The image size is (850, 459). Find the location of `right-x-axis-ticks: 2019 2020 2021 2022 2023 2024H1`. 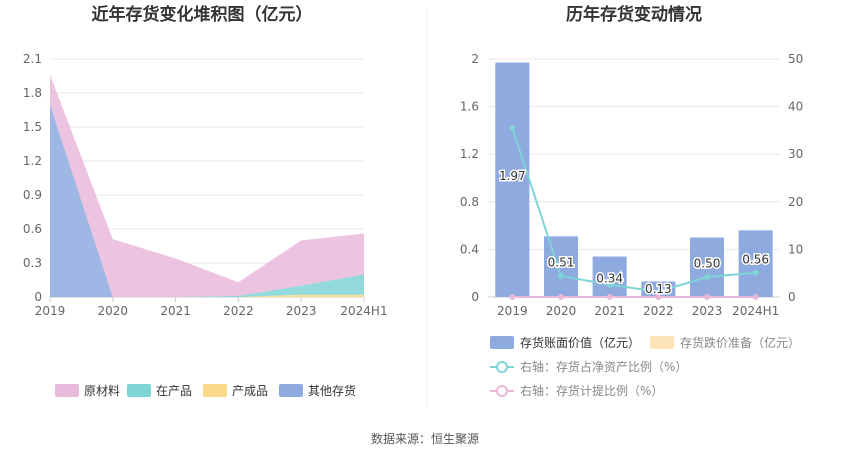

right-x-axis-ticks: 2019 2020 2021 2022 2023 2024H1 is located at coordinates (638, 311).